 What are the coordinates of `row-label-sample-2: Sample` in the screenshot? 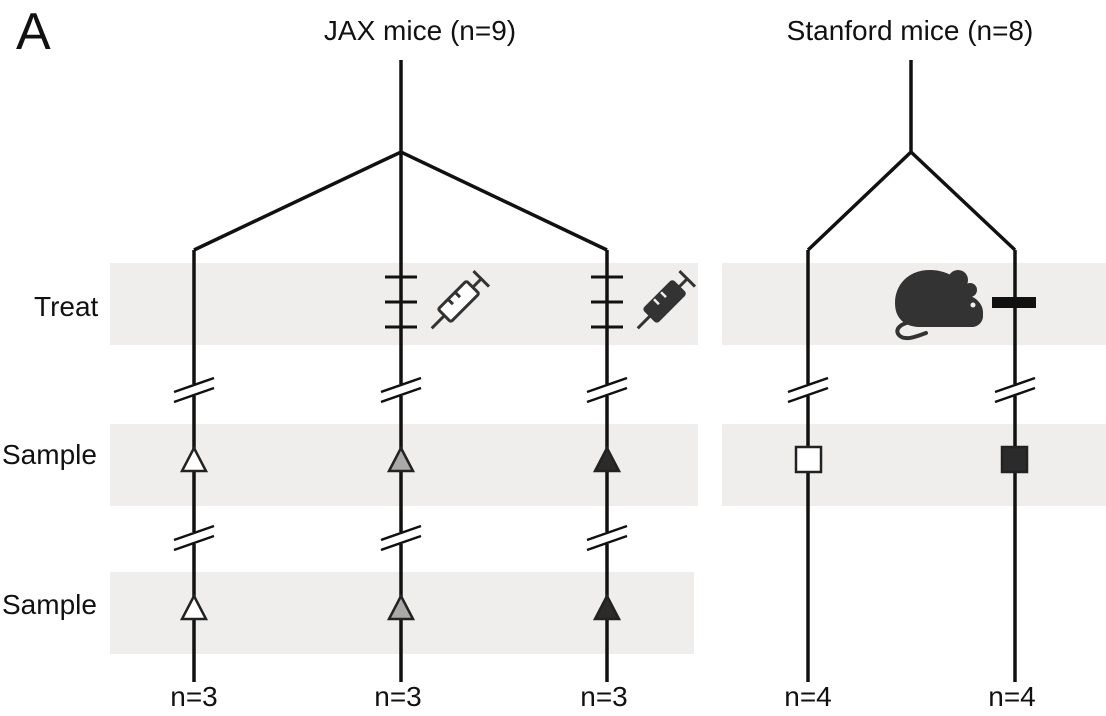 It's located at (49, 604).